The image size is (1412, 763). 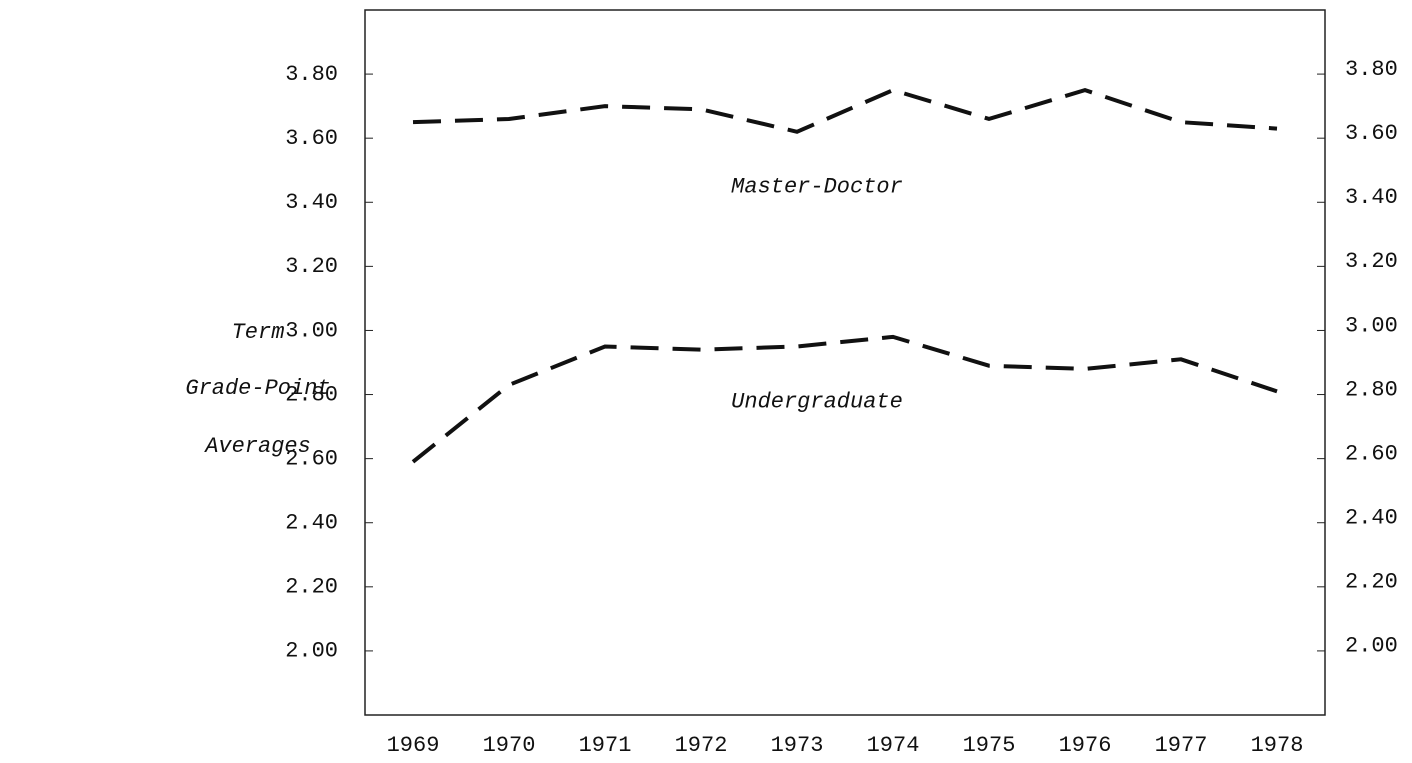 What do you see at coordinates (1371, 389) in the screenshot?
I see `y2-tick-label: 2.80` at bounding box center [1371, 389].